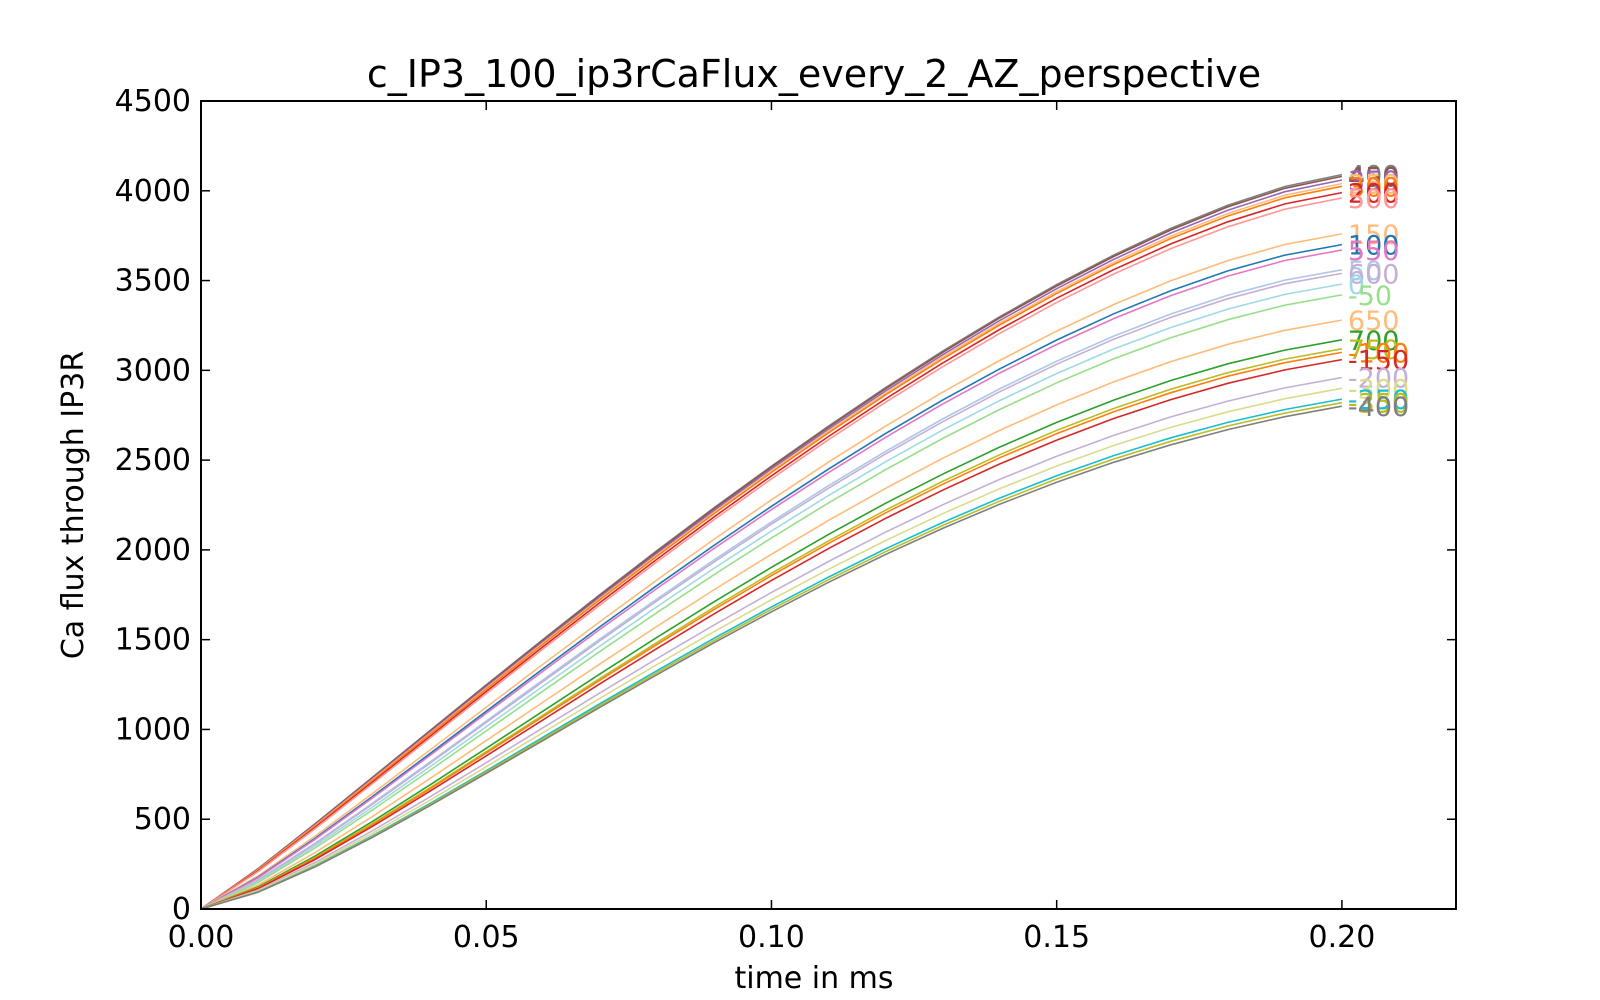 The width and height of the screenshot is (1600, 1000). Describe the element at coordinates (1374, 199) in the screenshot. I see `series-end-label: 500` at that location.